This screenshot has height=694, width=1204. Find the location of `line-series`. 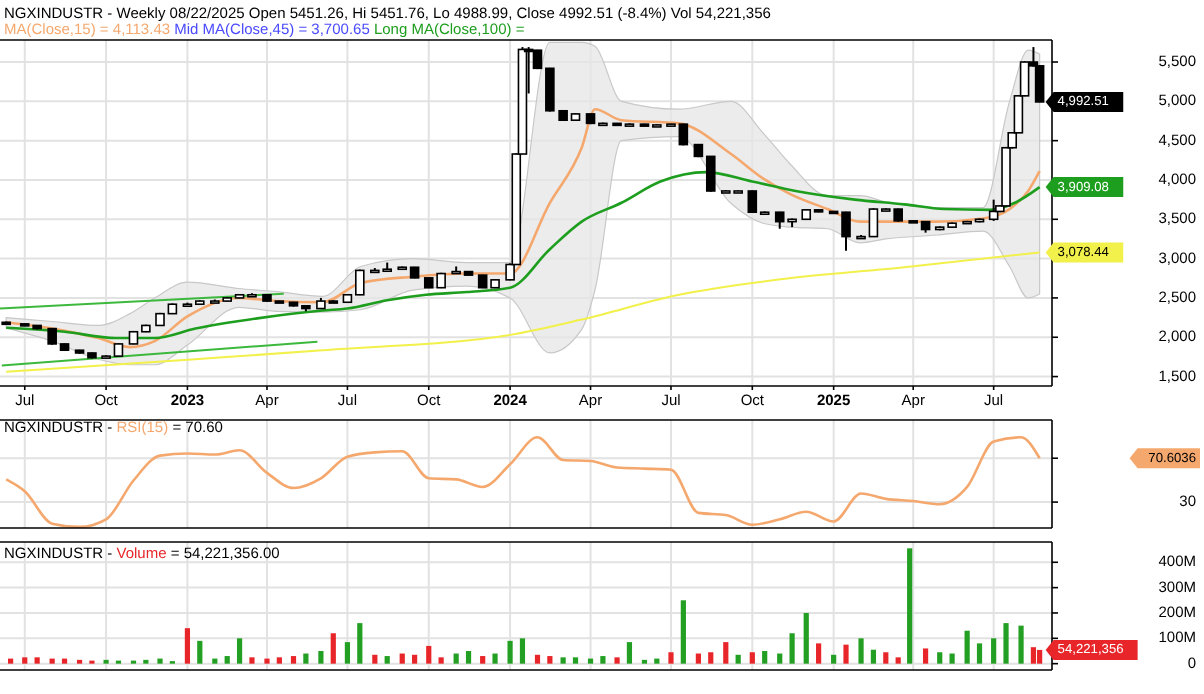

line-series is located at coordinates (522, 481).